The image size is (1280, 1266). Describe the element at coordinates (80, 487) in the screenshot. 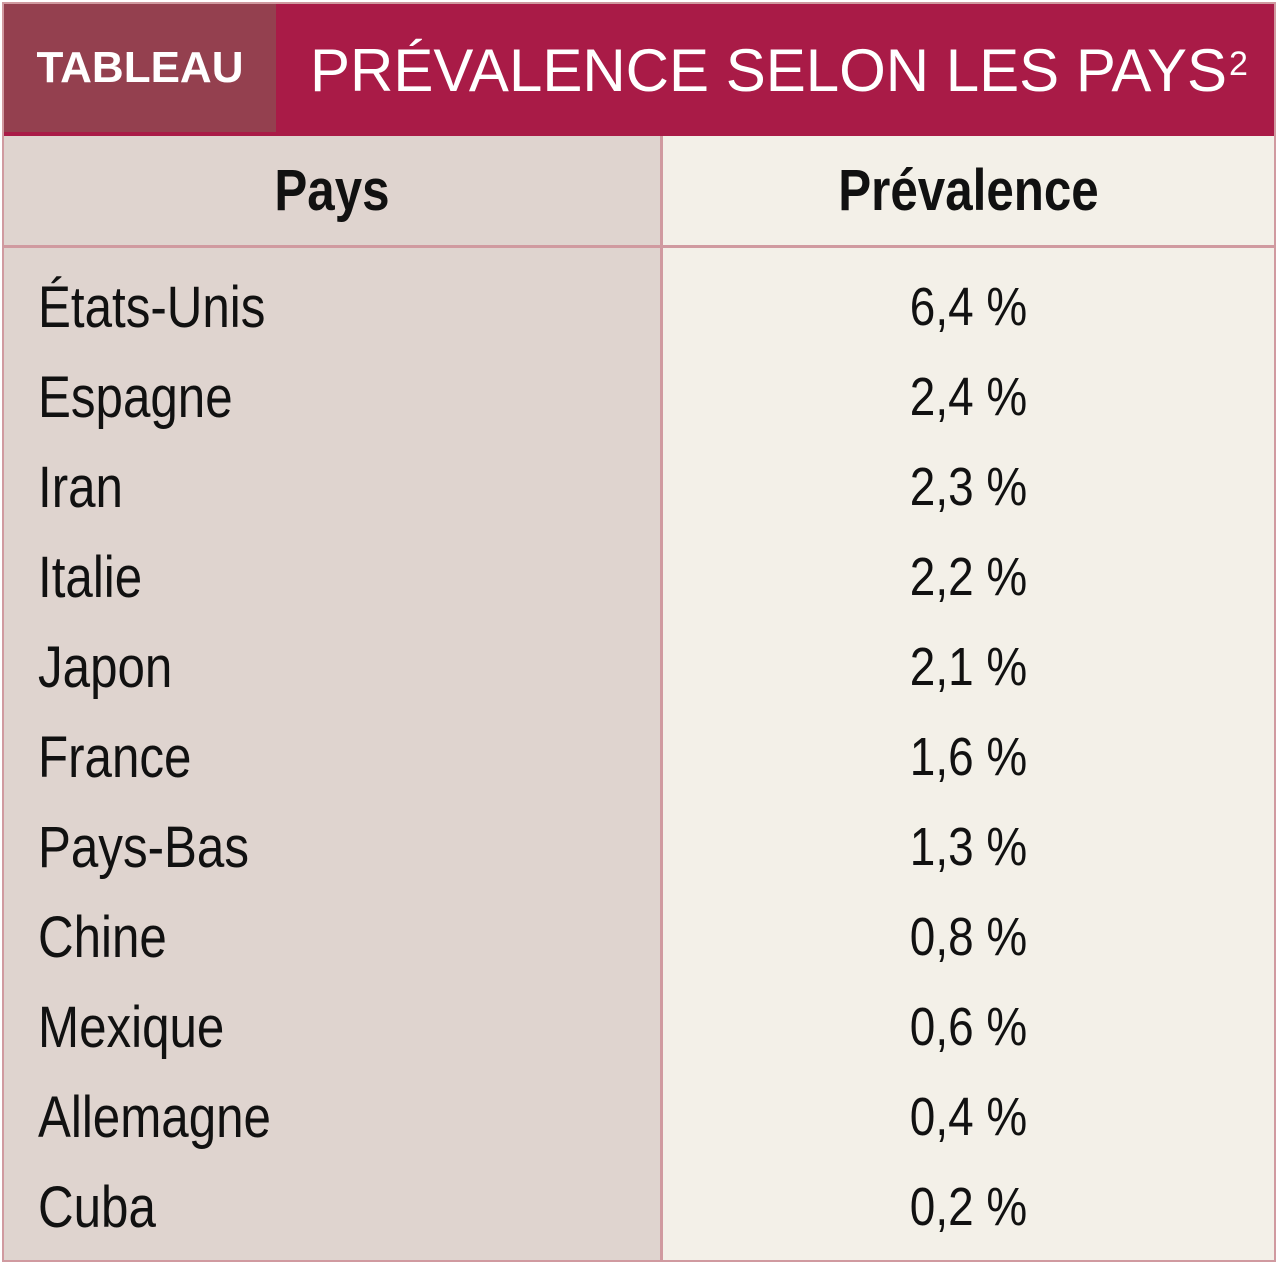

I see `country-cell: Iran` at that location.